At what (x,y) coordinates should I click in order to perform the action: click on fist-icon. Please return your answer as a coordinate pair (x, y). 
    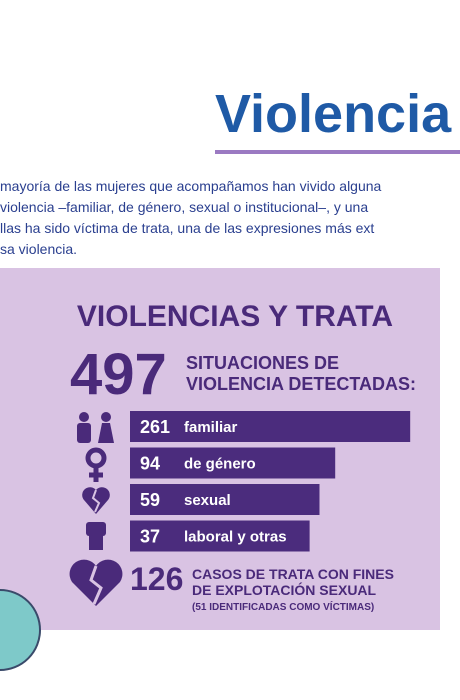
    Looking at the image, I should click on (96, 536).